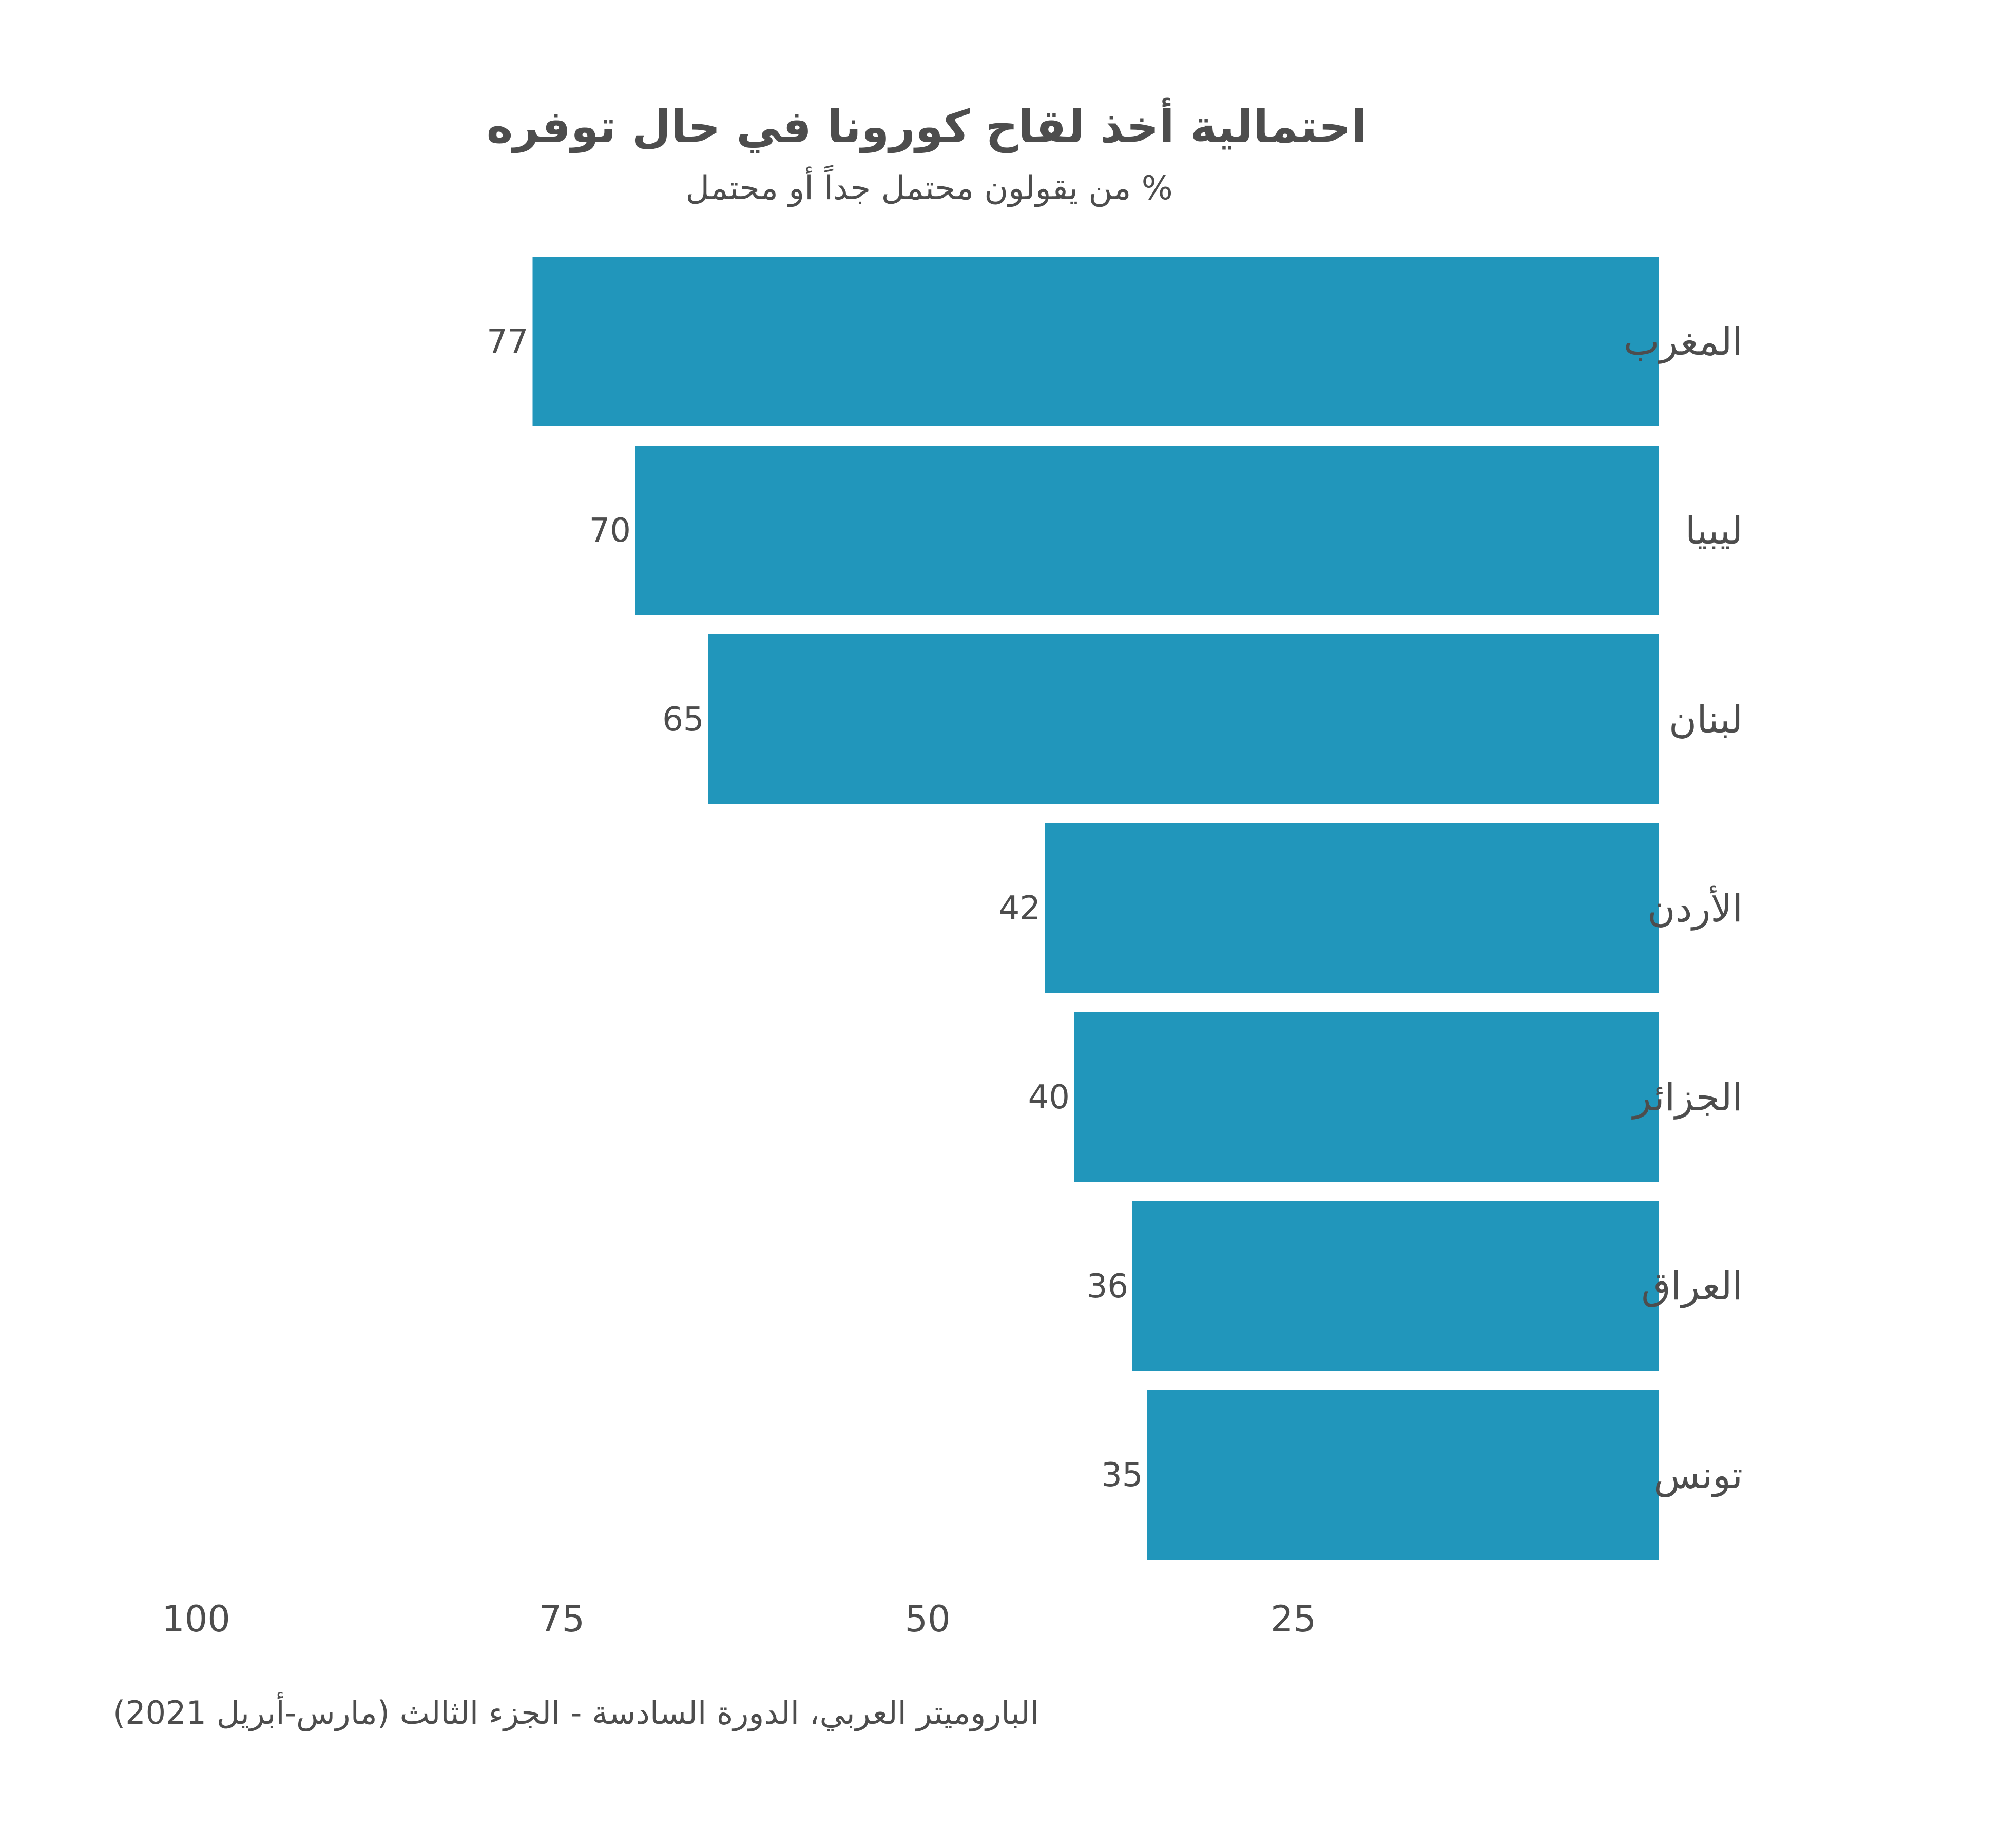 This screenshot has width=2002, height=1848. I want to click on data-label: 35, so click(1122, 1475).